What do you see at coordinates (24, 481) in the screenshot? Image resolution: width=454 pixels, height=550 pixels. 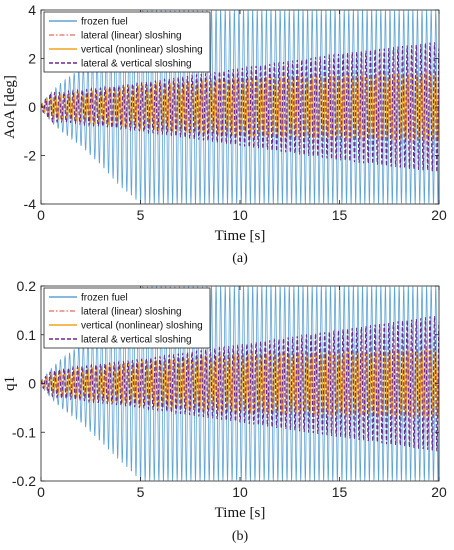 I see `y-tick-label: -0.2` at bounding box center [24, 481].